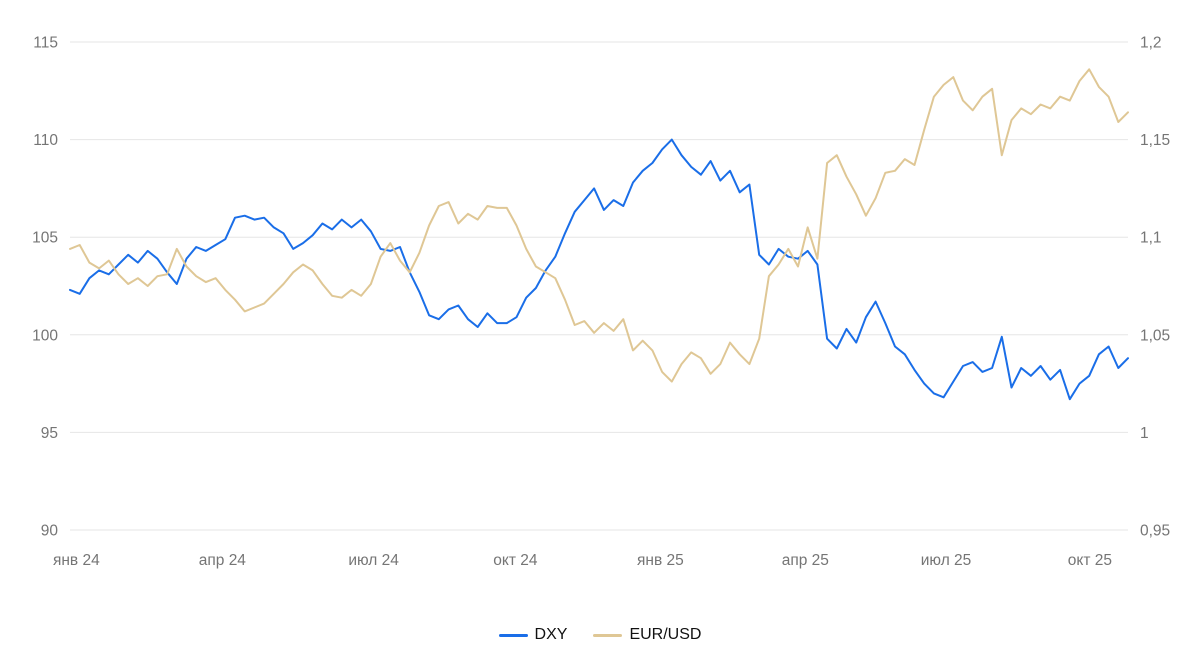 The height and width of the screenshot is (656, 1200). I want to click on legend-item-eurusd: EUR/USD, so click(647, 635).